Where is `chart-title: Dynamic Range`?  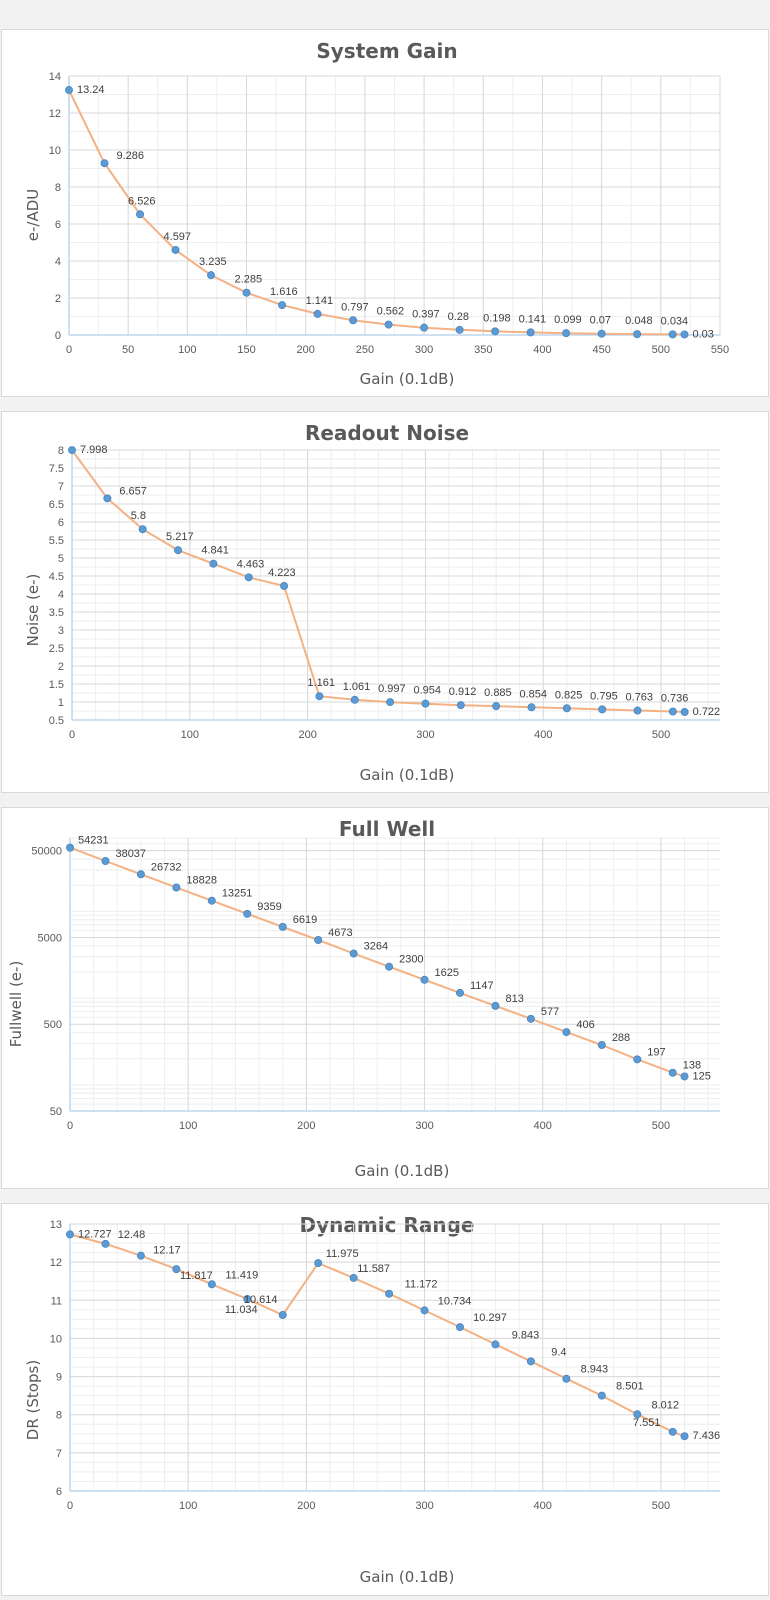
chart-title: Dynamic Range is located at coordinates (387, 1225).